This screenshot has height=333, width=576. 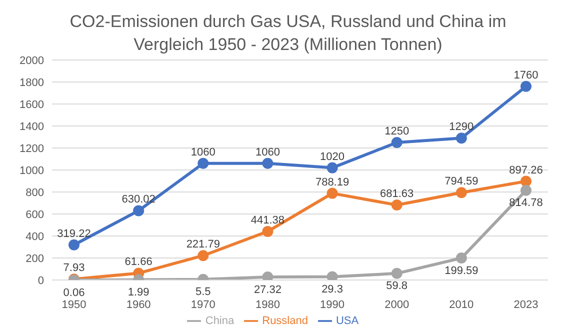 I want to click on data-label: 27.32, so click(x=268, y=290).